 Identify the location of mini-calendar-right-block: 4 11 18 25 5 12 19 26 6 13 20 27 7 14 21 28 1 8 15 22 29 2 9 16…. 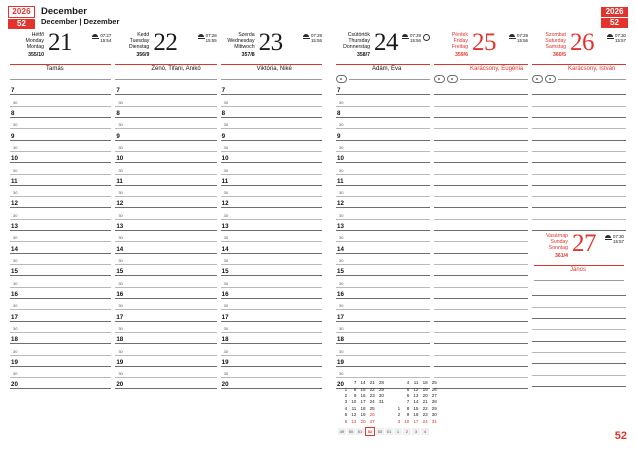
(414, 402).